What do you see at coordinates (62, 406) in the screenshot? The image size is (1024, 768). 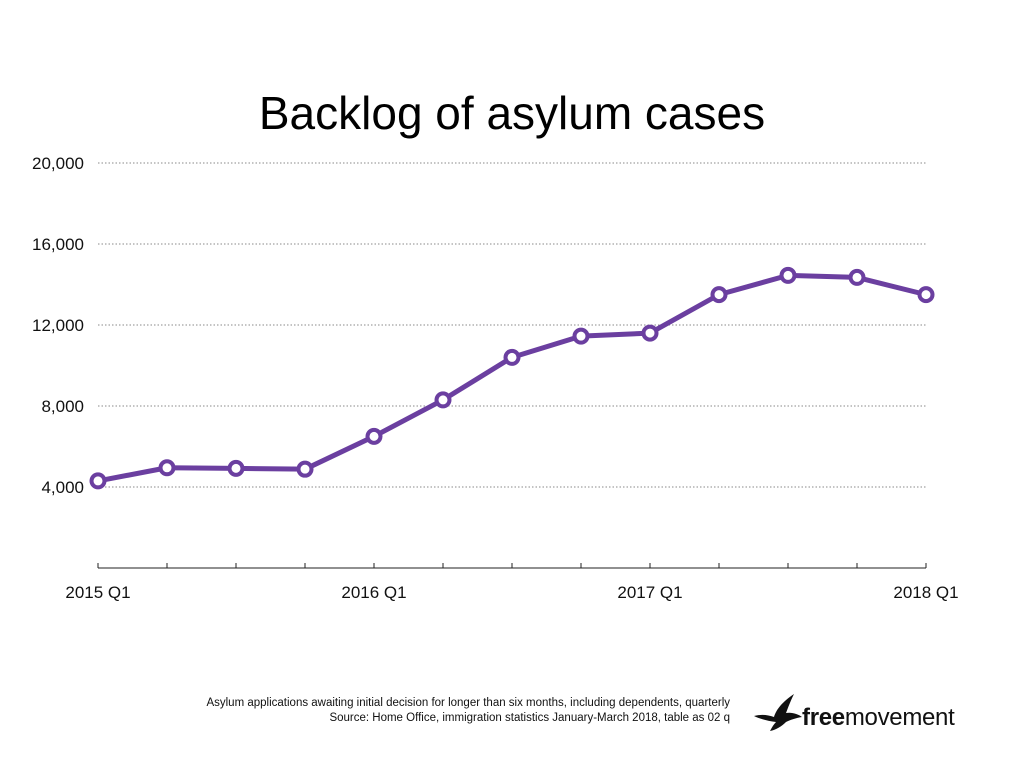 I see `y-tick-label: 8,000` at bounding box center [62, 406].